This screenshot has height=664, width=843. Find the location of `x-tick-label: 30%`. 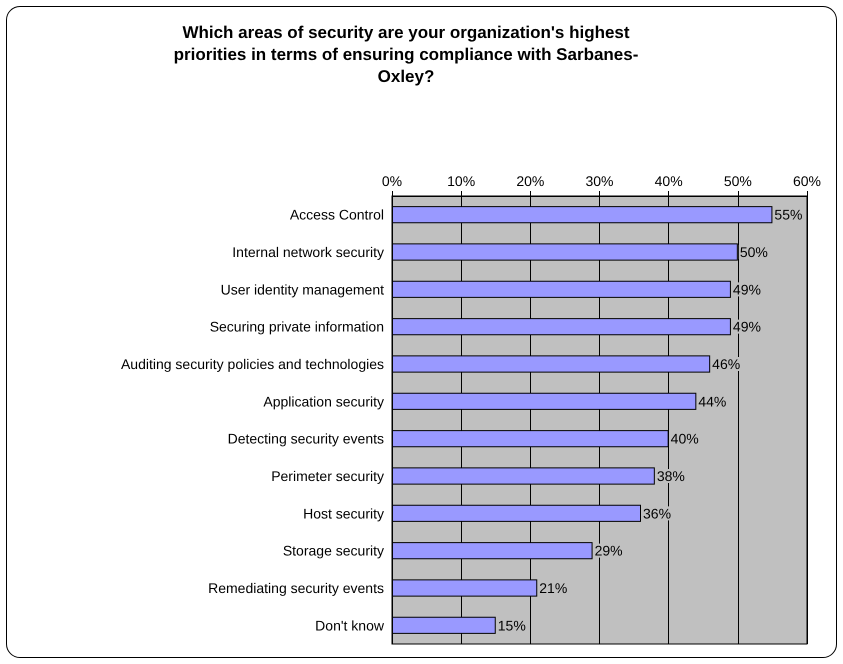

x-tick-label: 30% is located at coordinates (599, 181).